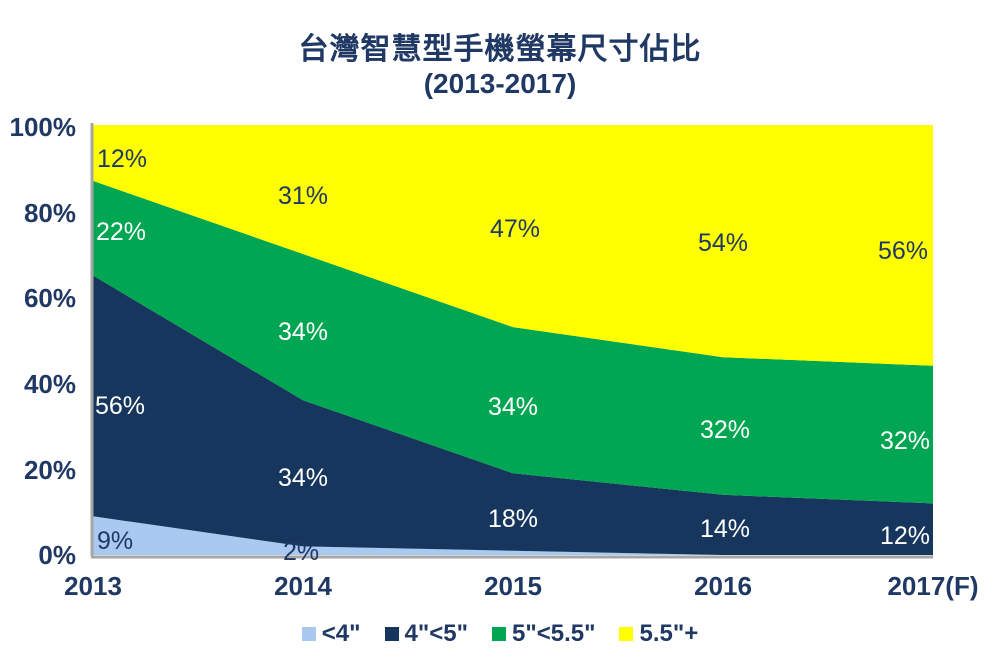  I want to click on data-label: 22%, so click(121, 232).